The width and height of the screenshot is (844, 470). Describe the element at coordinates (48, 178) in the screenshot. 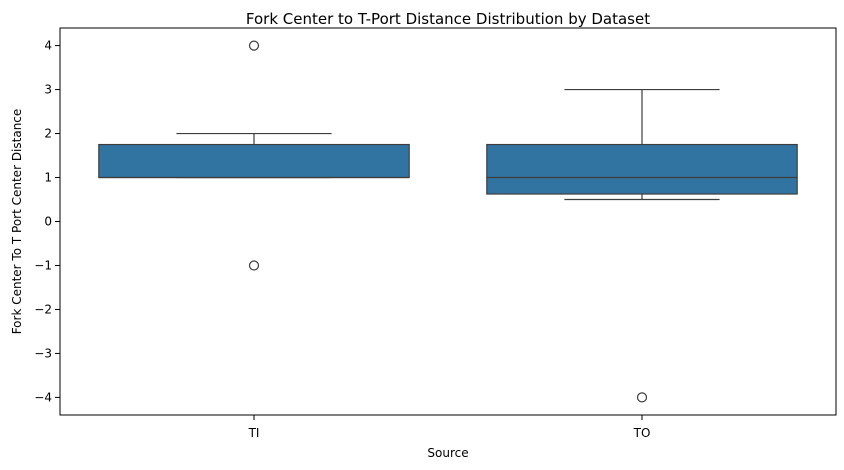

I see `y-tick-label: 1` at that location.